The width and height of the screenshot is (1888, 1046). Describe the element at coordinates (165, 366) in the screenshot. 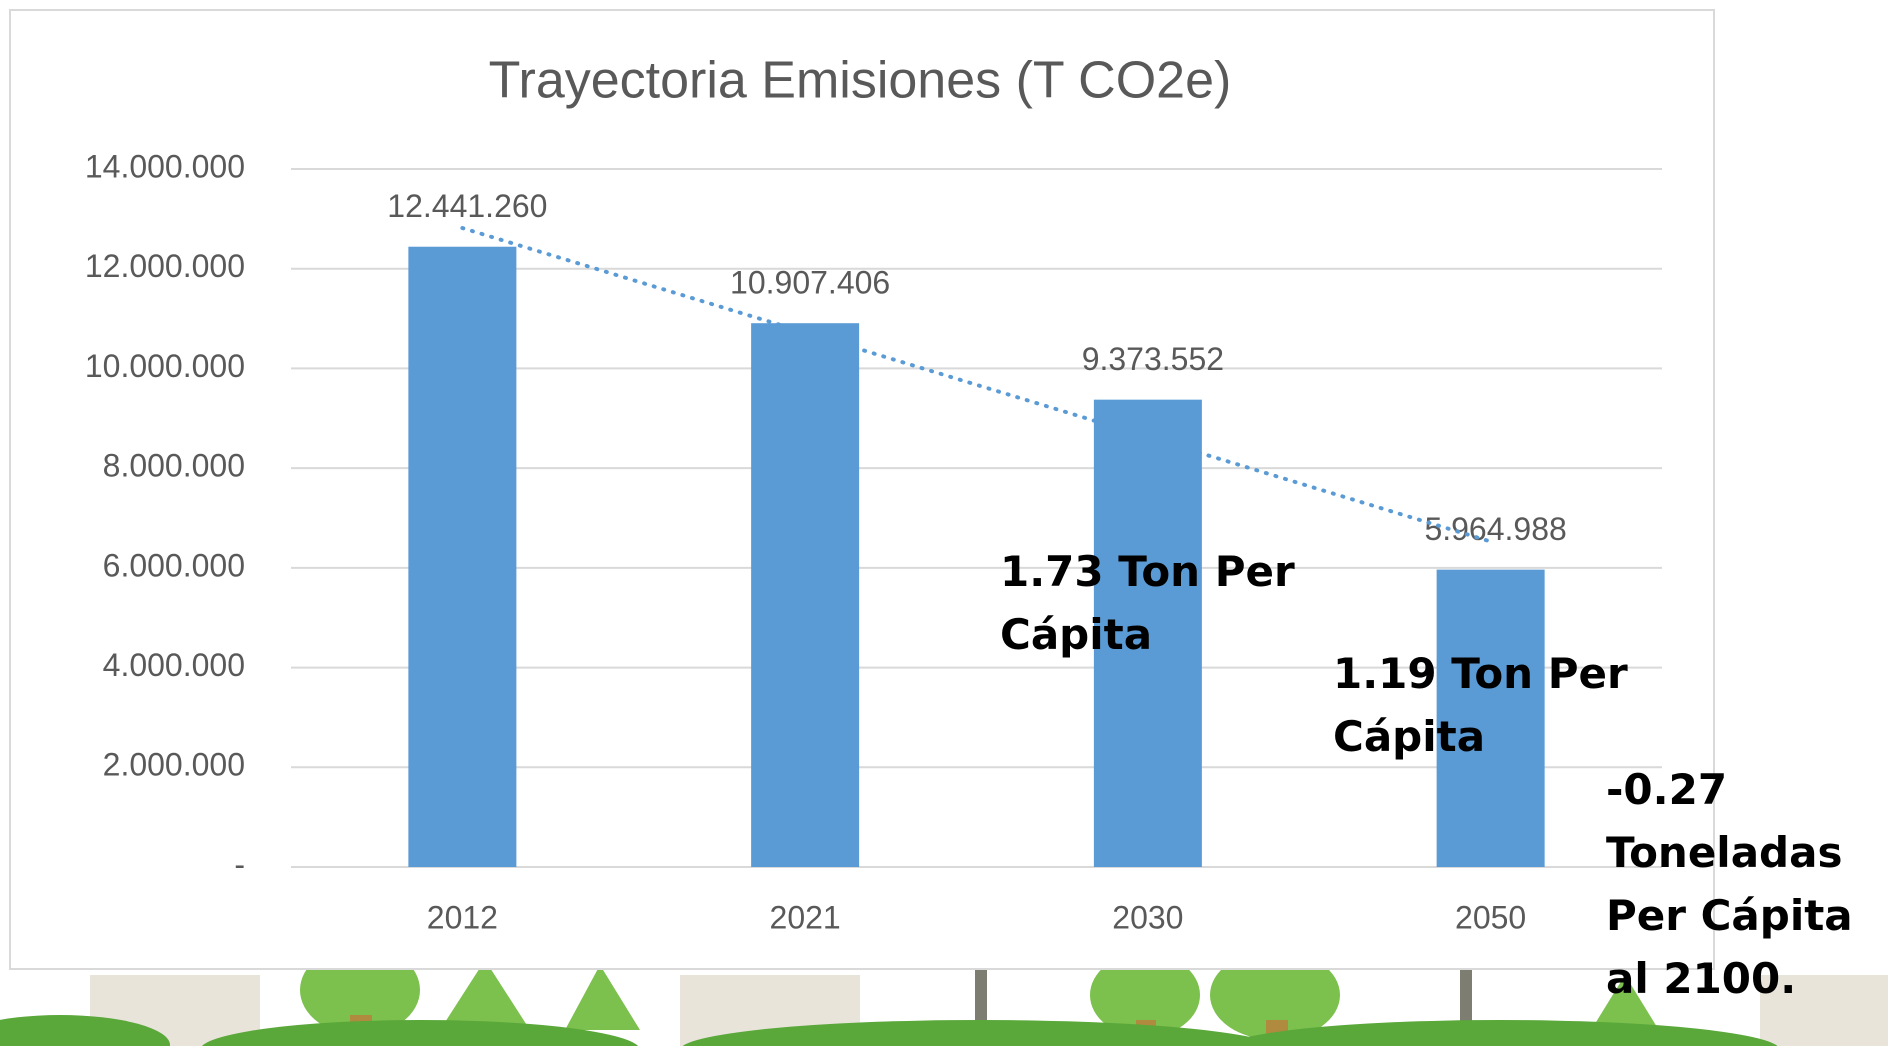

I see `y-tick-label: 10.000.000` at that location.